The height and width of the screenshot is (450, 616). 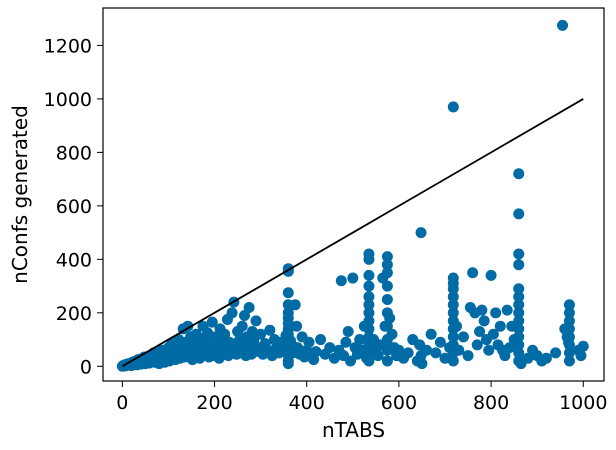 I want to click on x-tick-label-0: 0, so click(x=122, y=403).